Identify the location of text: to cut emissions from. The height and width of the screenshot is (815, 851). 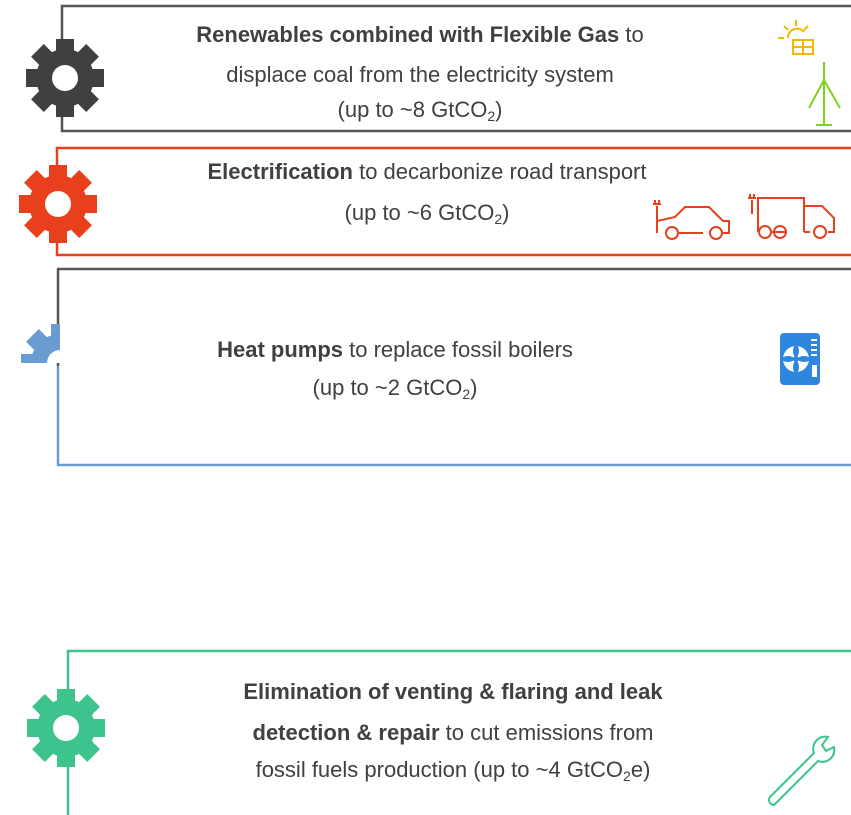
(546, 732).